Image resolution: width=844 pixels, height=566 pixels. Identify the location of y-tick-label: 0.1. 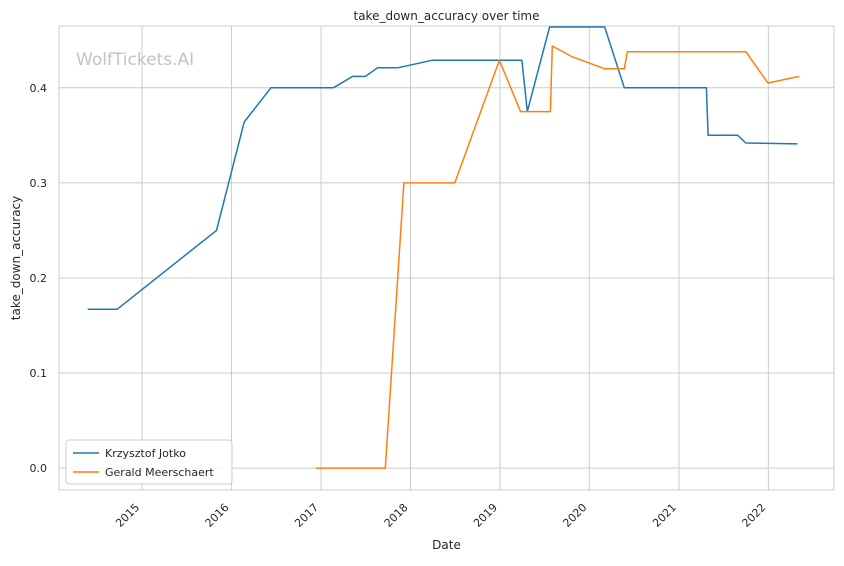
(39, 373).